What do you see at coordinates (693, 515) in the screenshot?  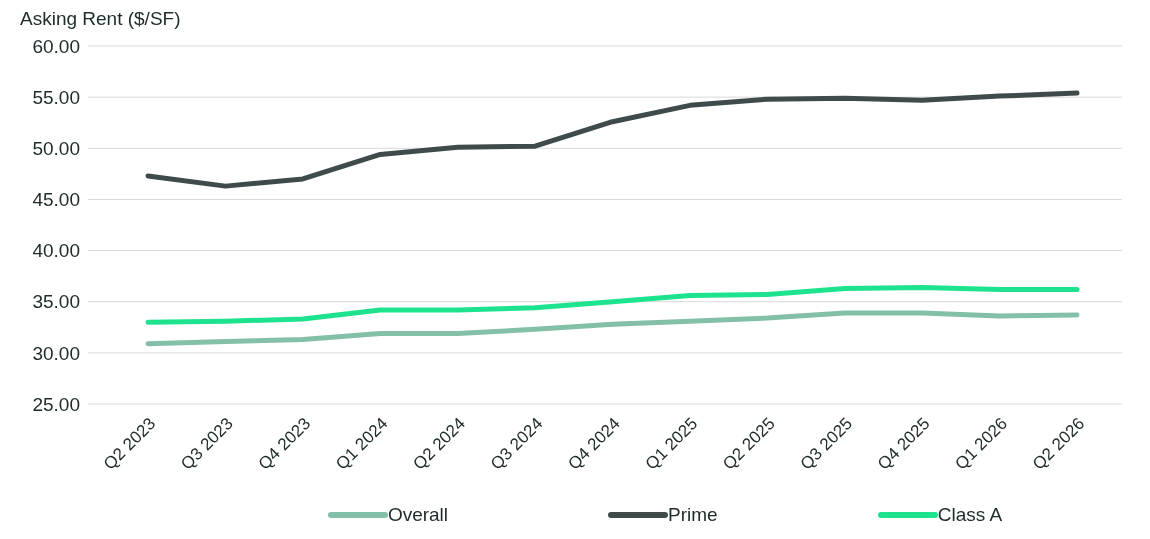 I see `legend-label: Prime` at bounding box center [693, 515].